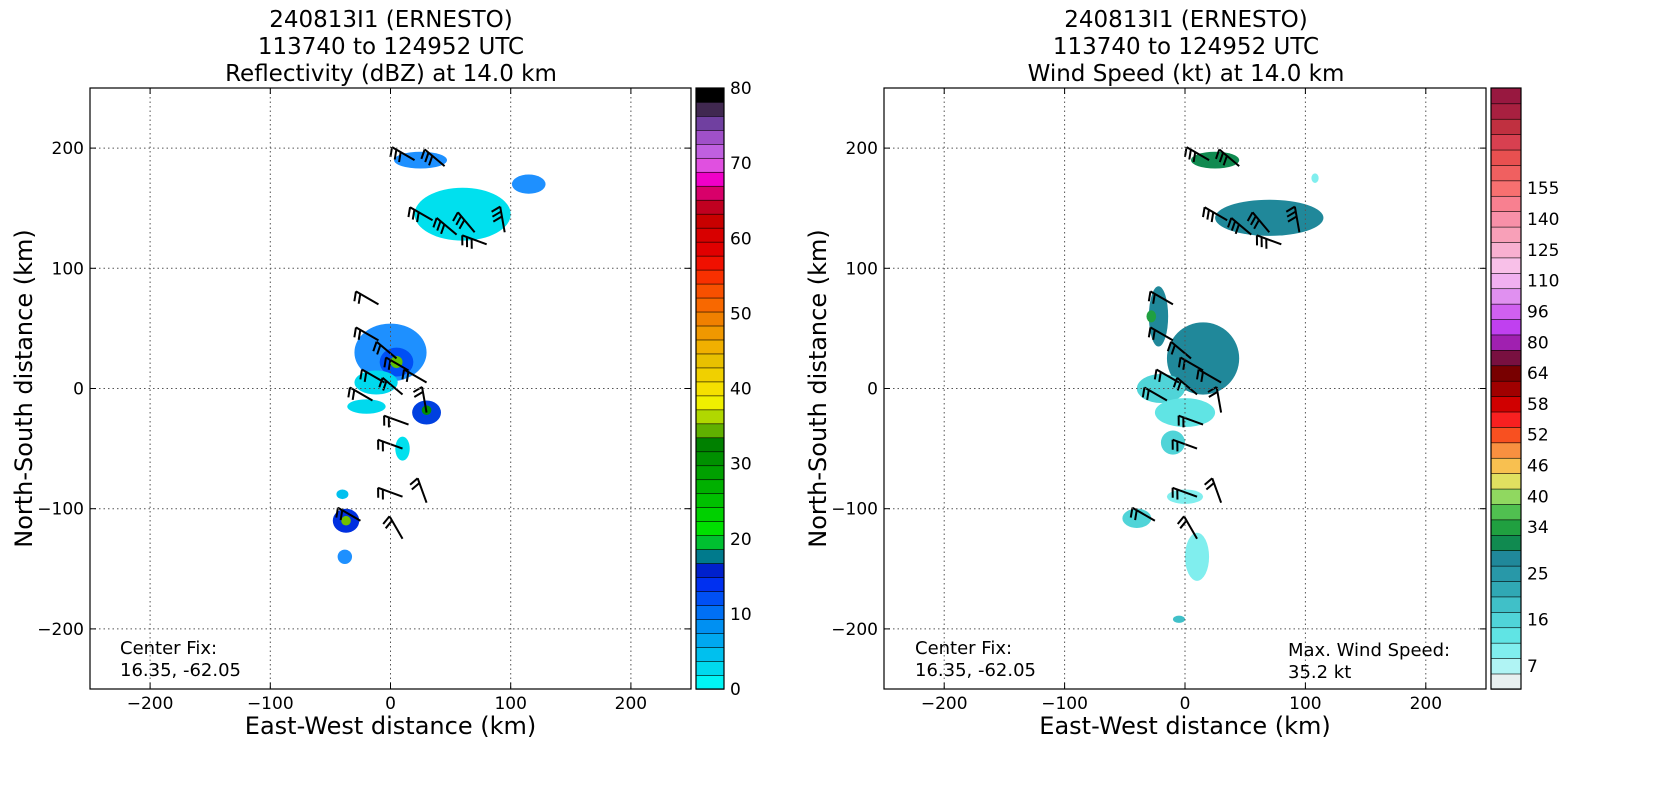  What do you see at coordinates (391, 47) in the screenshot?
I see `chart-title-line: 113740 to 124952 UTC` at bounding box center [391, 47].